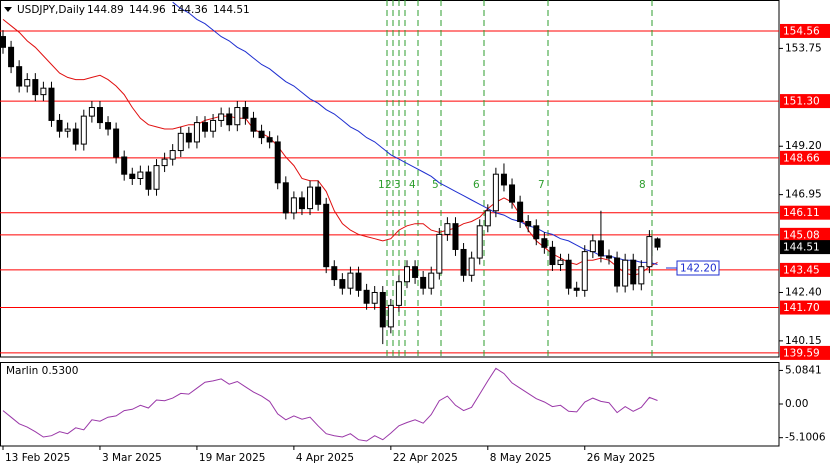 The image size is (837, 470). Describe the element at coordinates (231, 10) in the screenshot. I see `ohlc-close: 144.51` at that location.